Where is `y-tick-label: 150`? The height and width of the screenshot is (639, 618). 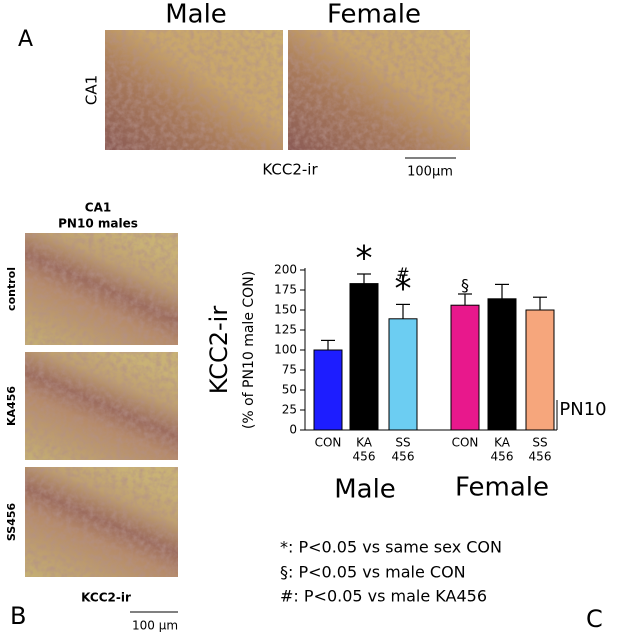 y-tick-label: 150 is located at coordinates (285, 310).